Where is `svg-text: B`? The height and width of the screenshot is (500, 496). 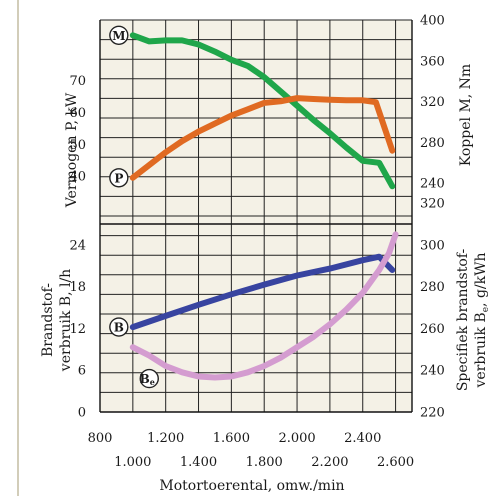 svg-text: B is located at coordinates (119, 328).